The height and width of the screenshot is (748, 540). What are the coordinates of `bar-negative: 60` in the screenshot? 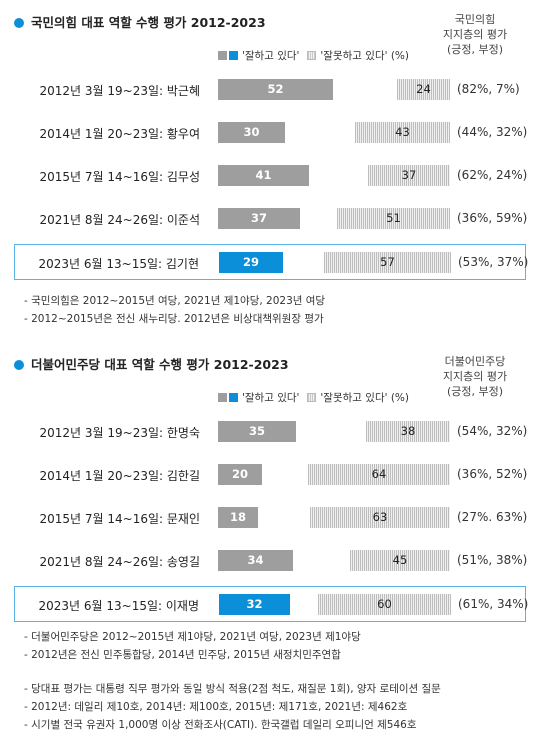 It's located at (384, 604).